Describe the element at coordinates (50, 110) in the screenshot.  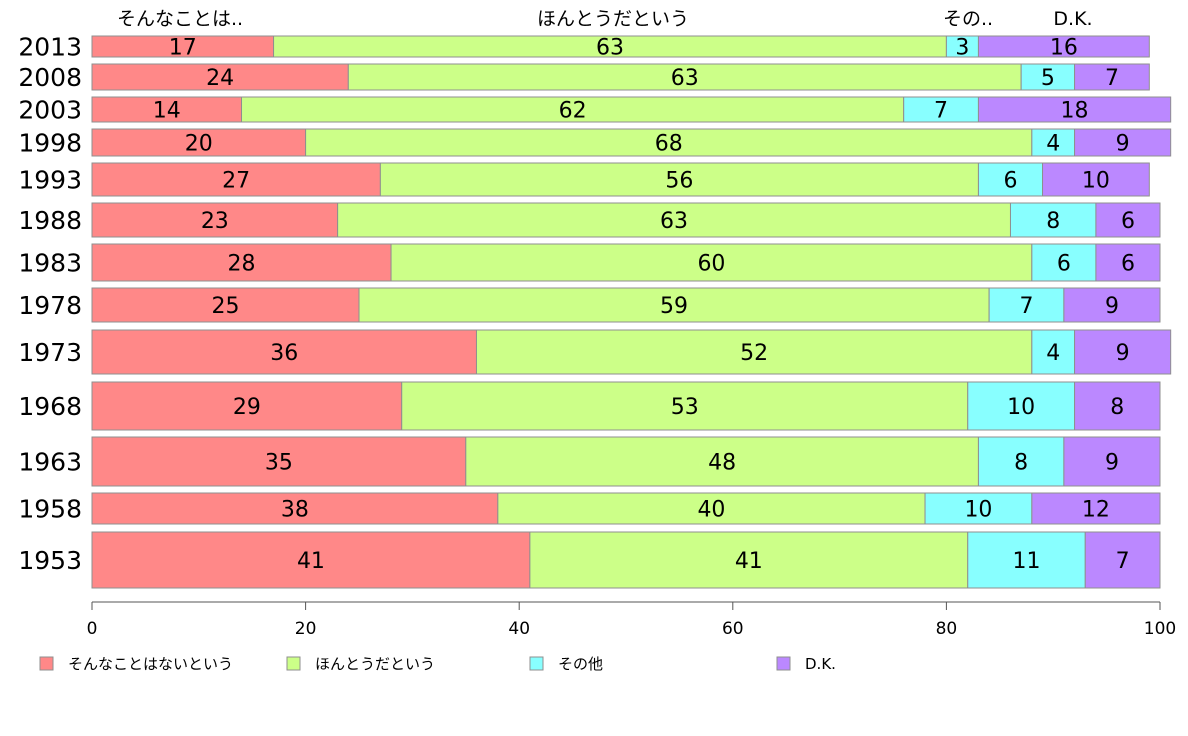
I see `year-label-2003: 2003` at that location.